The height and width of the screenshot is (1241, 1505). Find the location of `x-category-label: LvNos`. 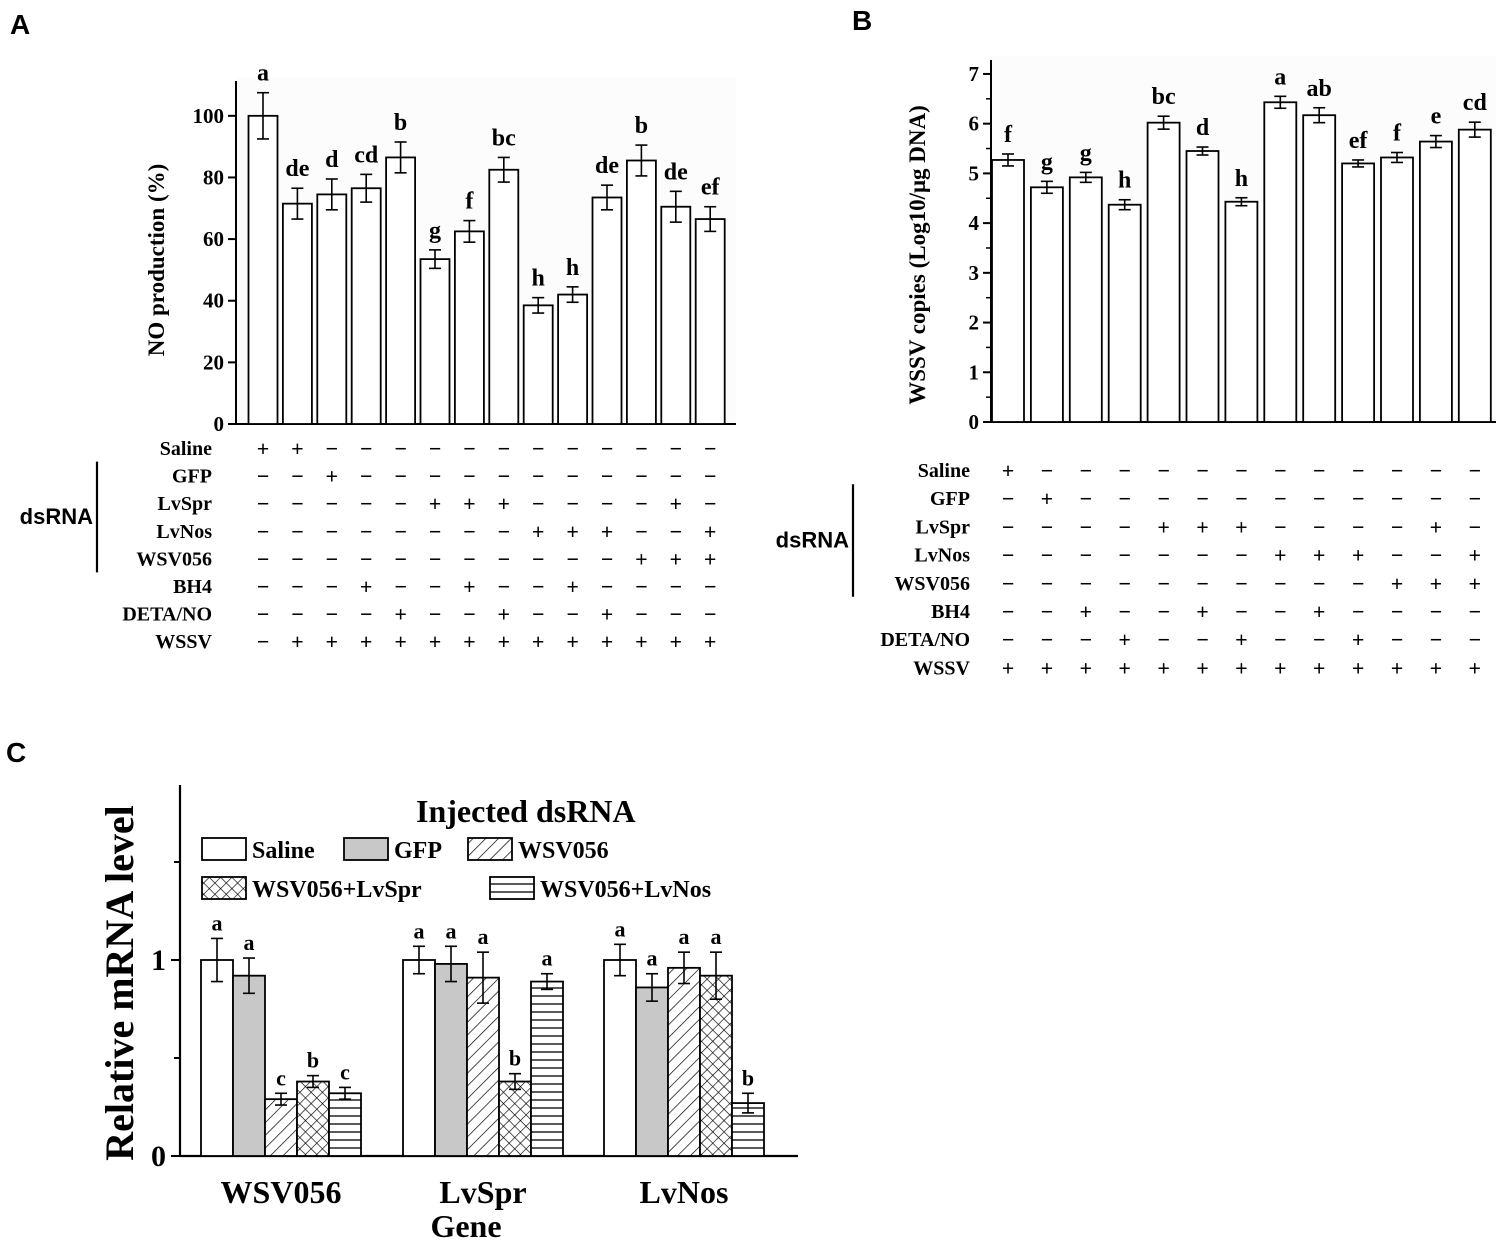

x-category-label: LvNos is located at coordinates (684, 1192).